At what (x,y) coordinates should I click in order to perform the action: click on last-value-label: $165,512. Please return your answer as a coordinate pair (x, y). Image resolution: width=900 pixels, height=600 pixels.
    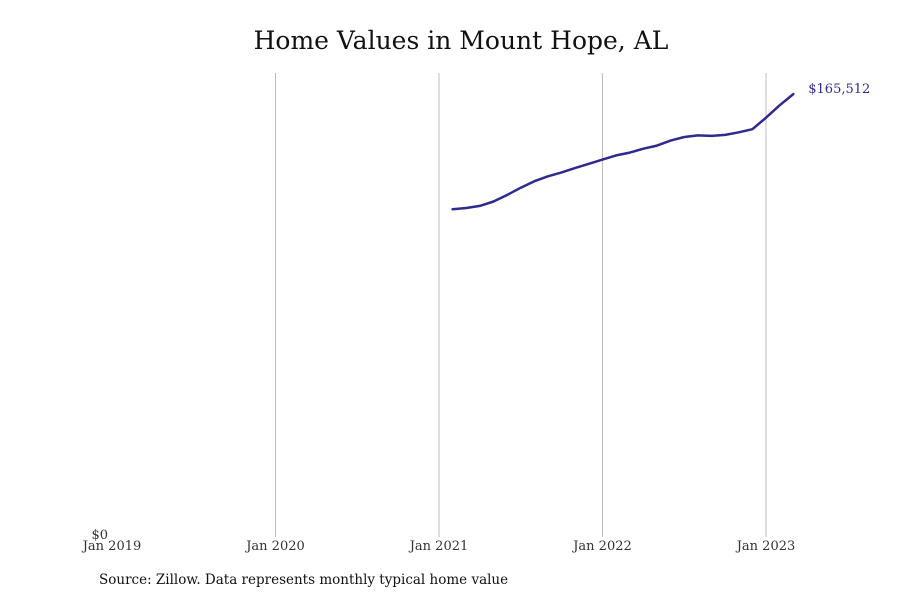
    Looking at the image, I should click on (839, 89).